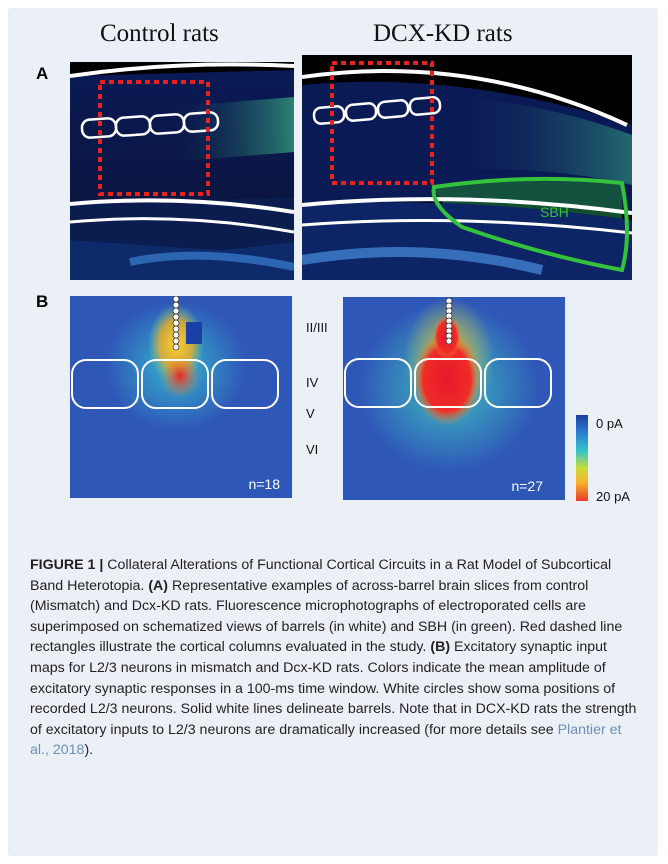  Describe the element at coordinates (554, 212) in the screenshot. I see `sbh-label: SBH` at that location.